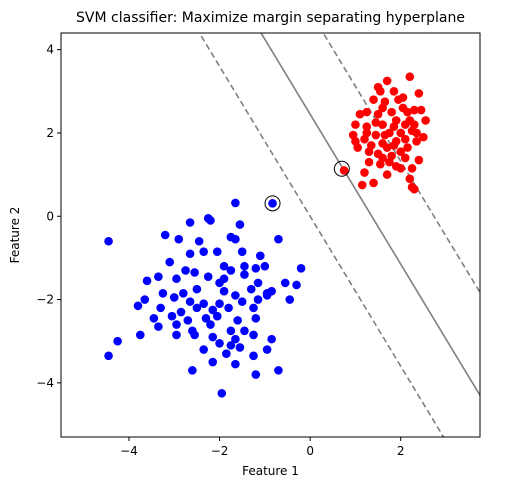 Image resolution: width=510 pixels, height=490 pixels. I want to click on x-tick-label: 2, so click(401, 451).